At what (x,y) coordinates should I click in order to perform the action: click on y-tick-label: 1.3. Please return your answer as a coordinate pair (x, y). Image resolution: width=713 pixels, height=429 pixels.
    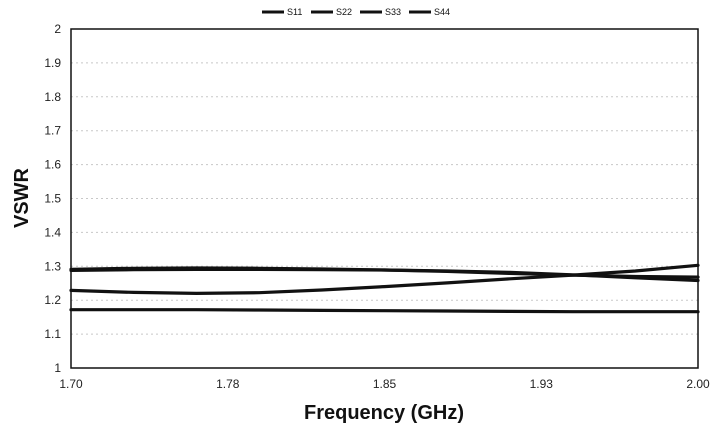
    Looking at the image, I should click on (52, 266).